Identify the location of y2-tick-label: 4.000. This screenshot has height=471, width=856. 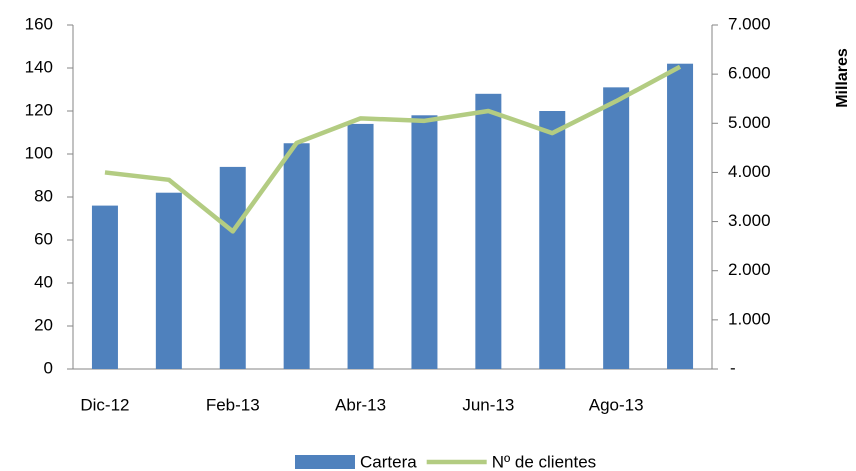
(749, 171).